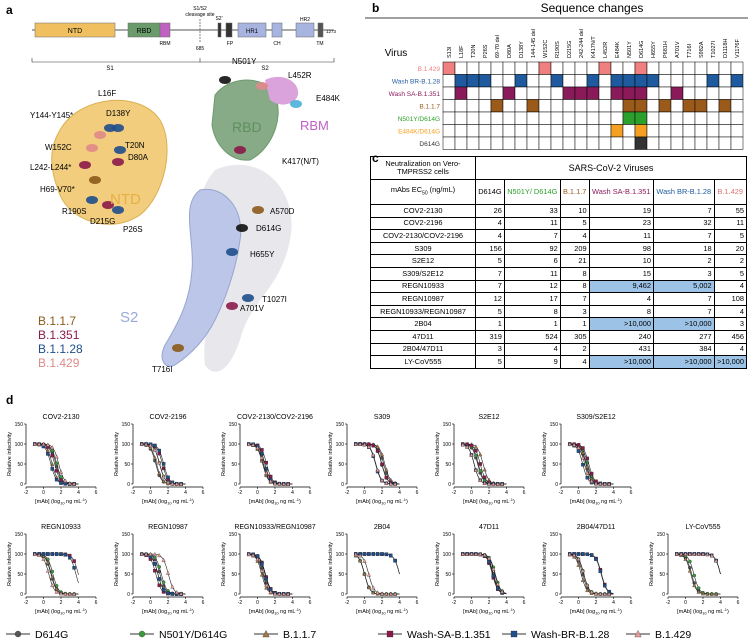  Describe the element at coordinates (423, 299) in the screenshot. I see `row-name: REGN10987` at that location.